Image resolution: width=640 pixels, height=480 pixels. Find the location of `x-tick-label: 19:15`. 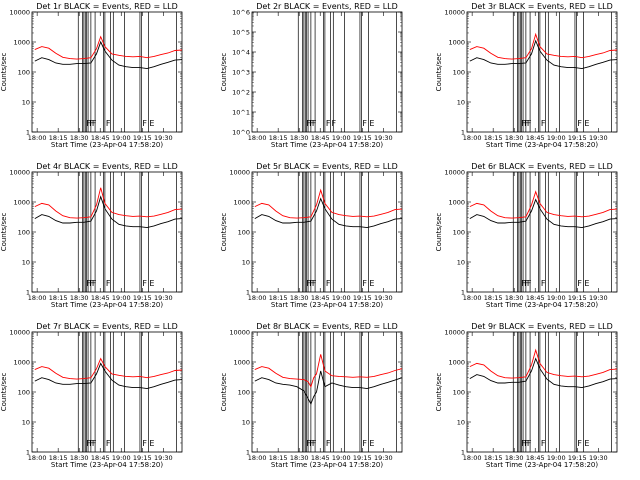

x-tick-label: 19:15 is located at coordinates (577, 458).